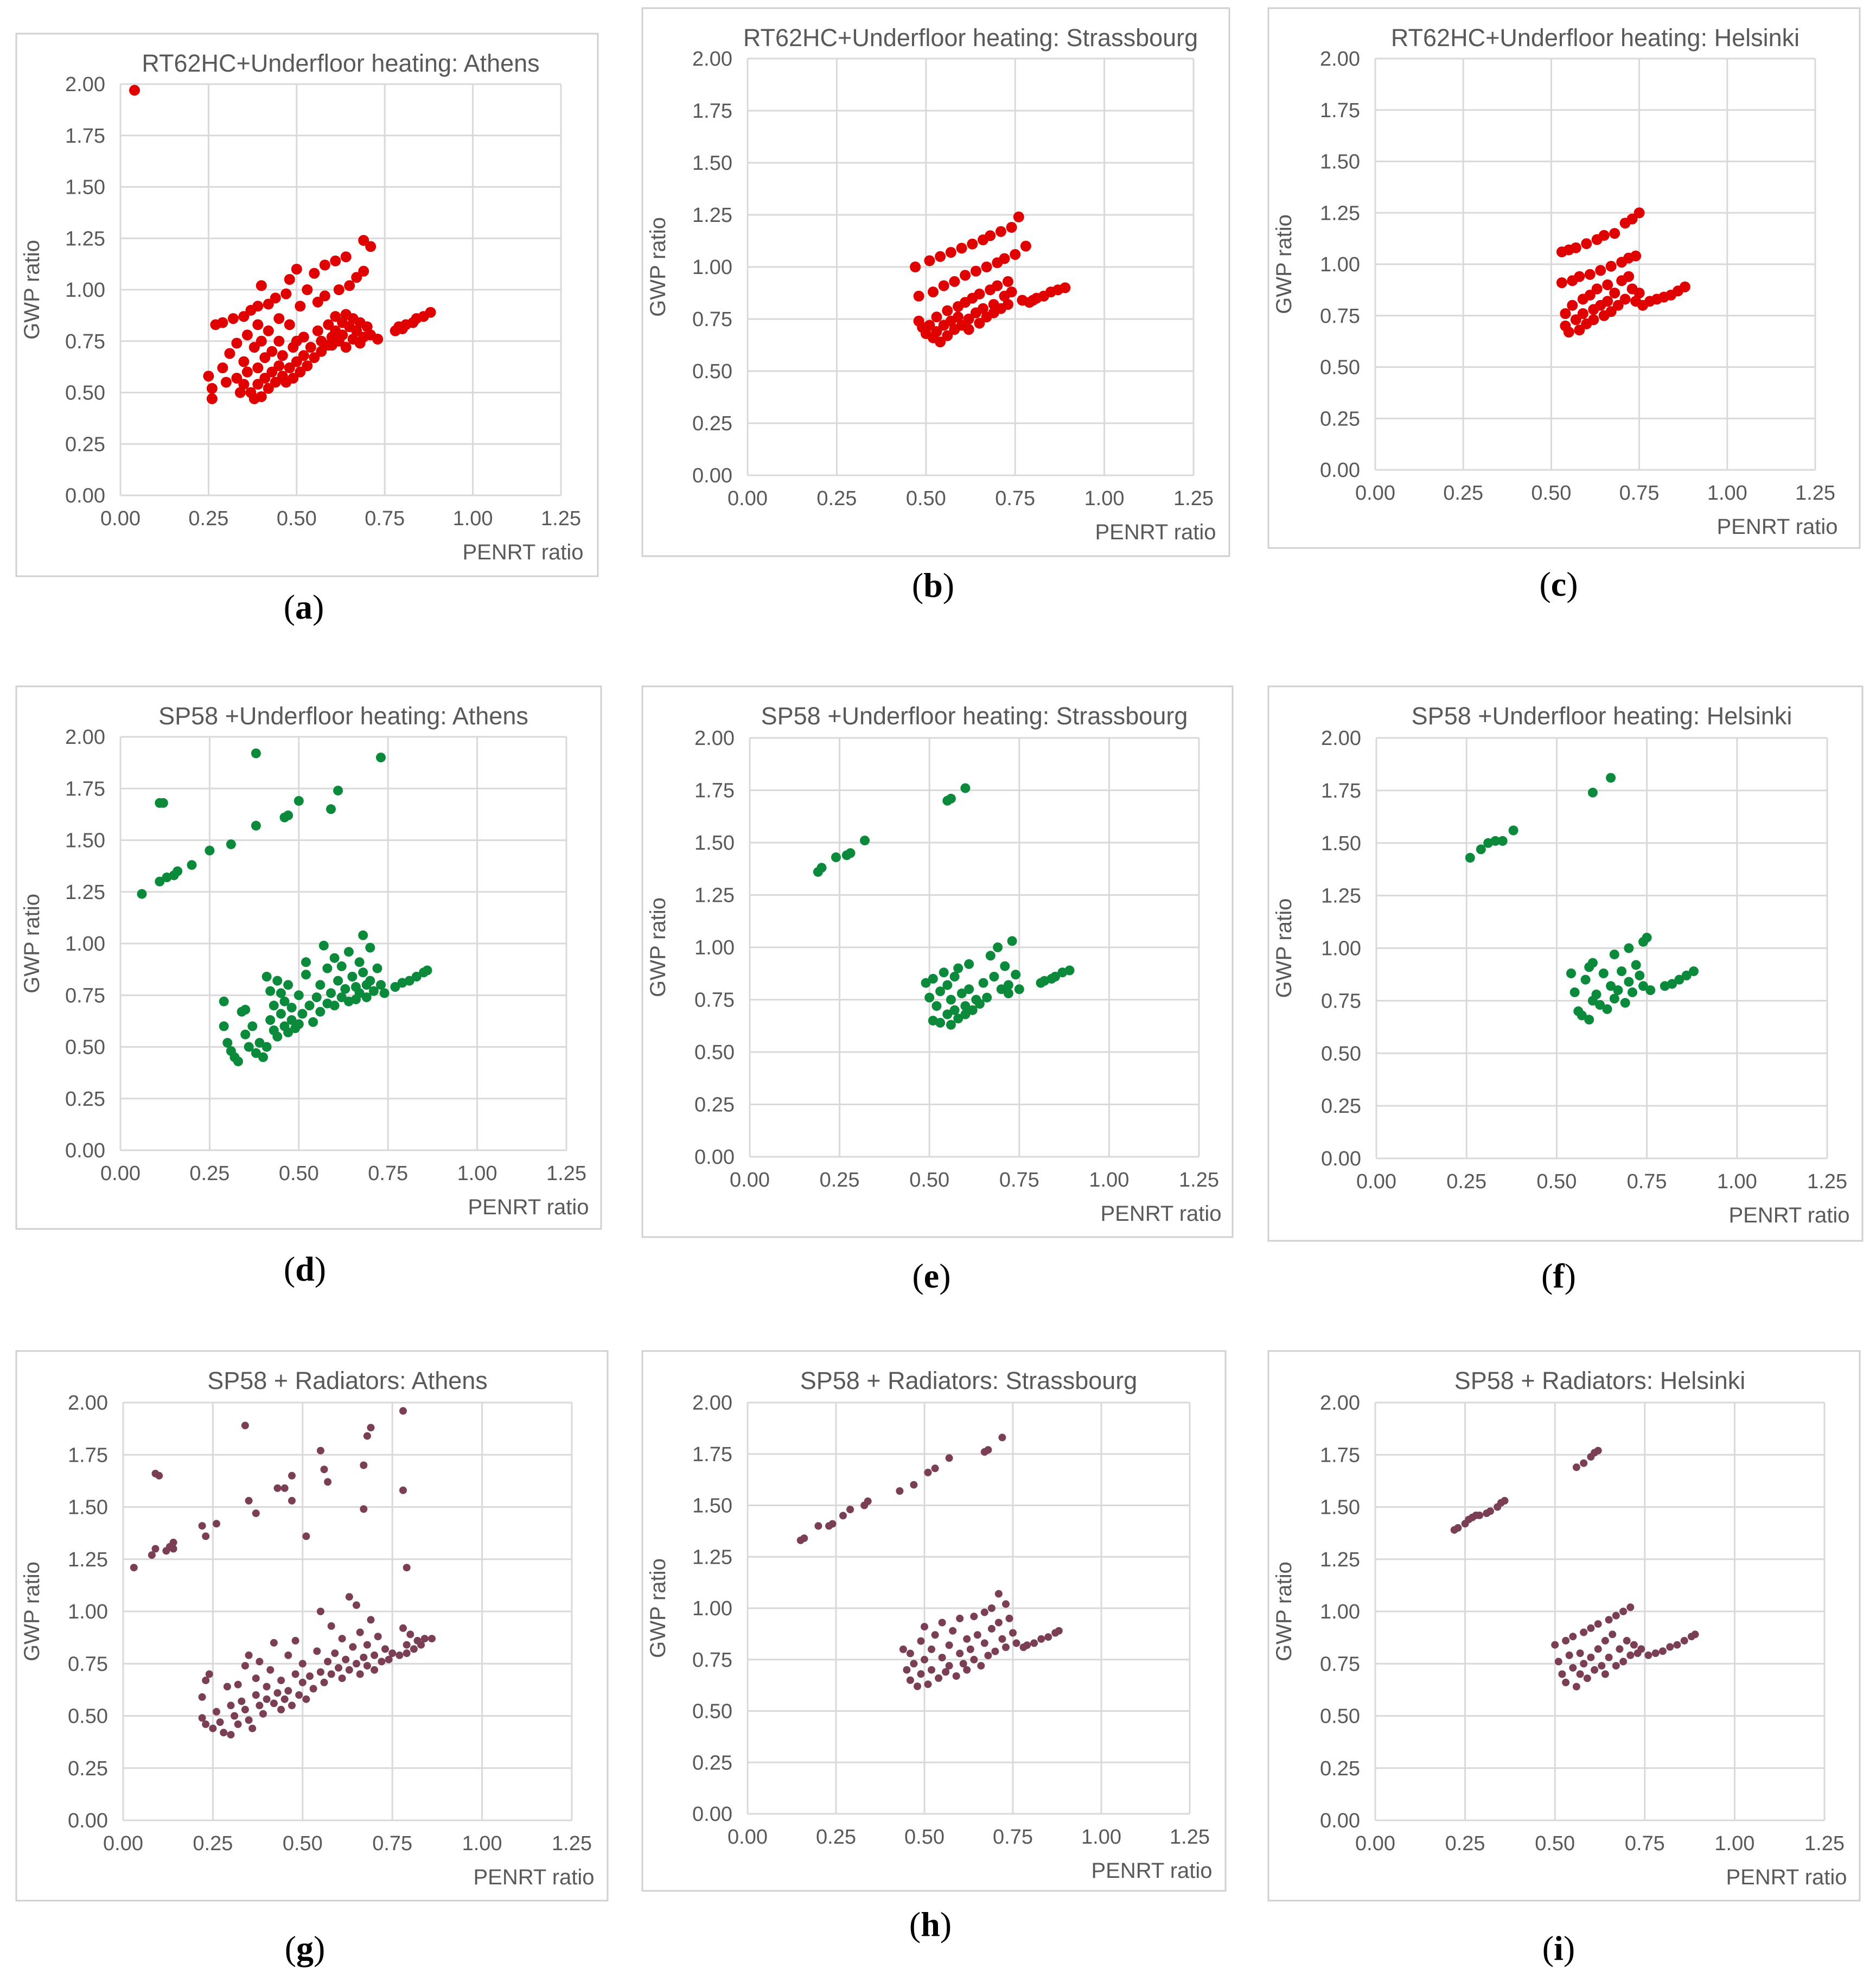 This screenshot has width=1876, height=1969. I want to click on chart-title: SP58 +Underfloor heating: Athens, so click(343, 716).